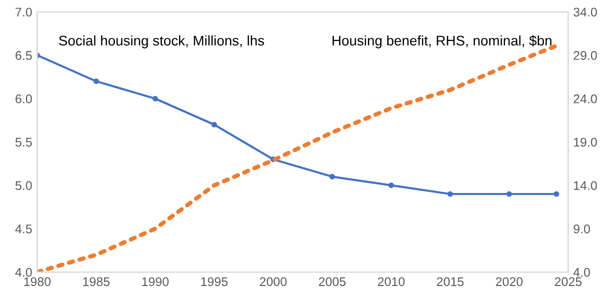  What do you see at coordinates (585, 12) in the screenshot?
I see `y2-tick-label: 34.0` at bounding box center [585, 12].